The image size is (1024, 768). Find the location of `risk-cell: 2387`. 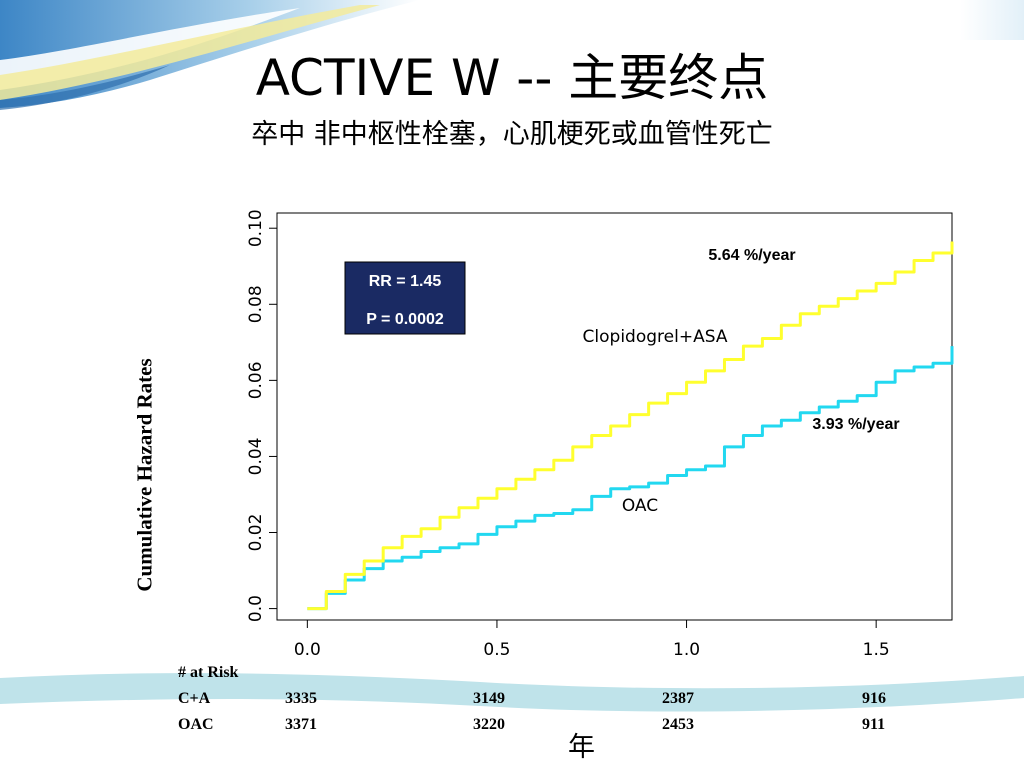

risk-cell: 2387 is located at coordinates (678, 698).